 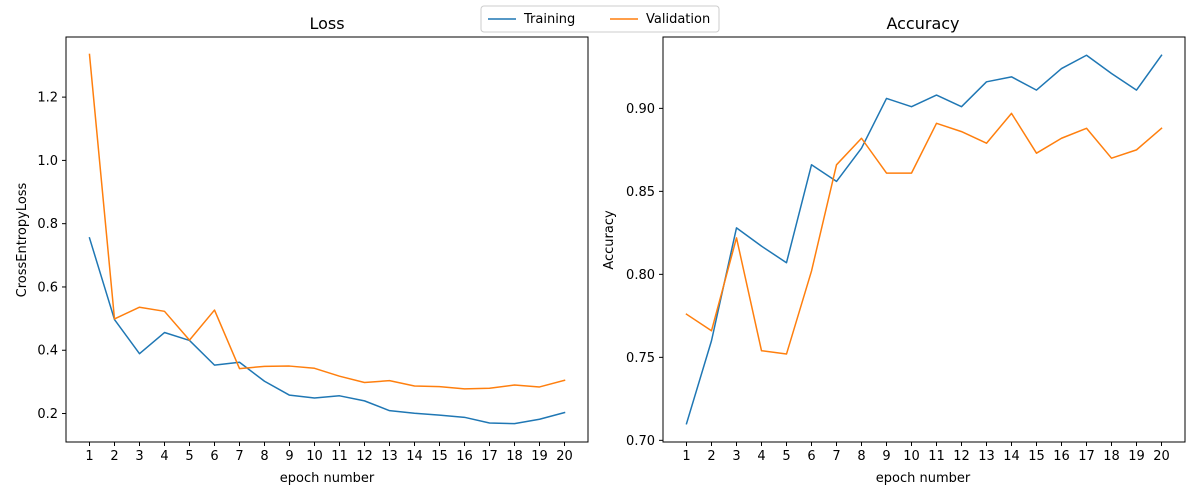 I want to click on accuracy-xtick-label: 11, so click(x=936, y=456).